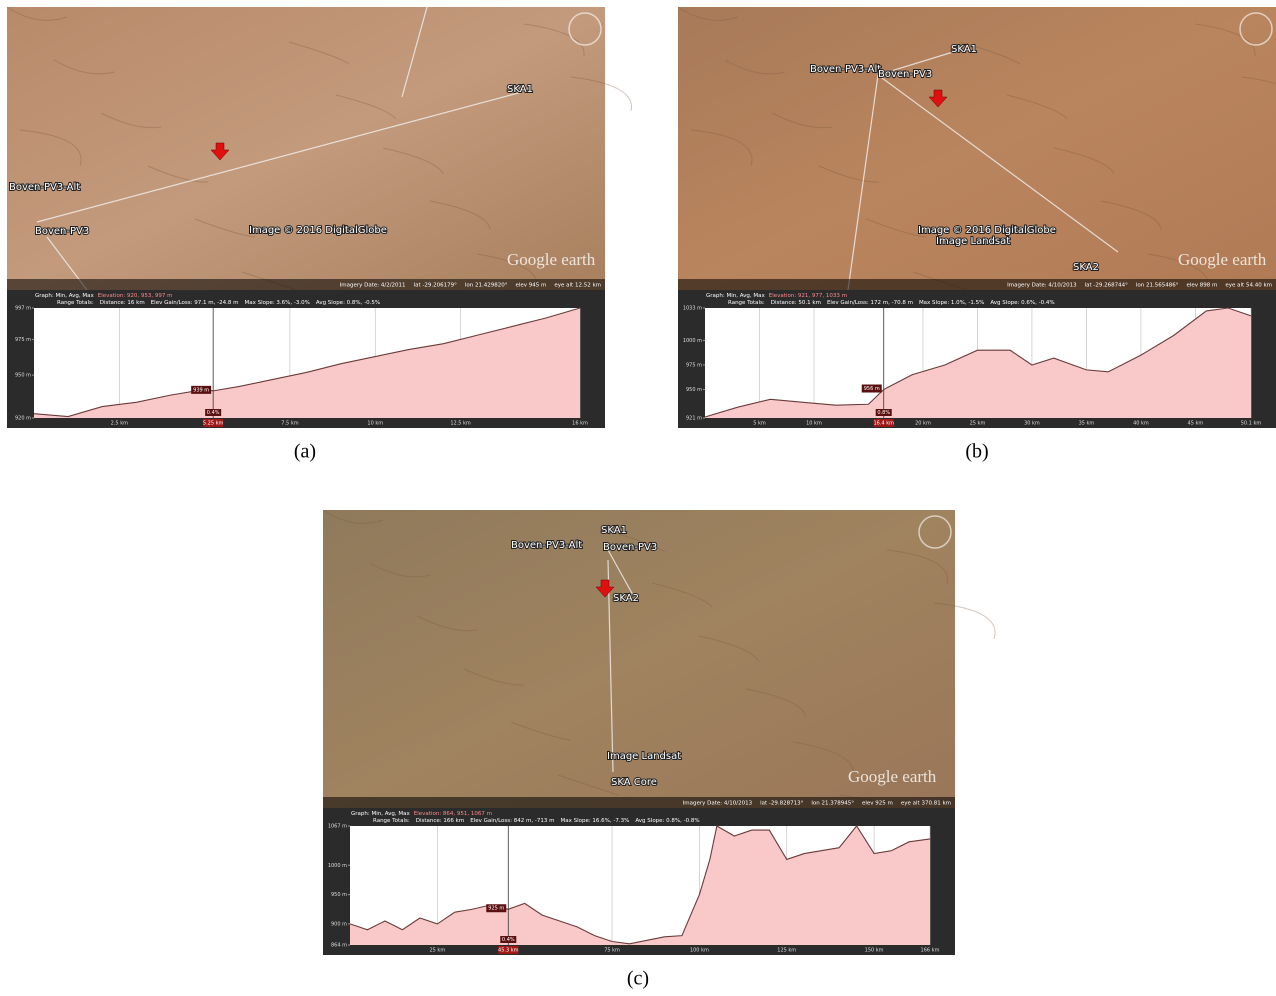  Describe the element at coordinates (453, 814) in the screenshot. I see `elevation-summary: Elevation: 864, 951, 1067 m` at that location.